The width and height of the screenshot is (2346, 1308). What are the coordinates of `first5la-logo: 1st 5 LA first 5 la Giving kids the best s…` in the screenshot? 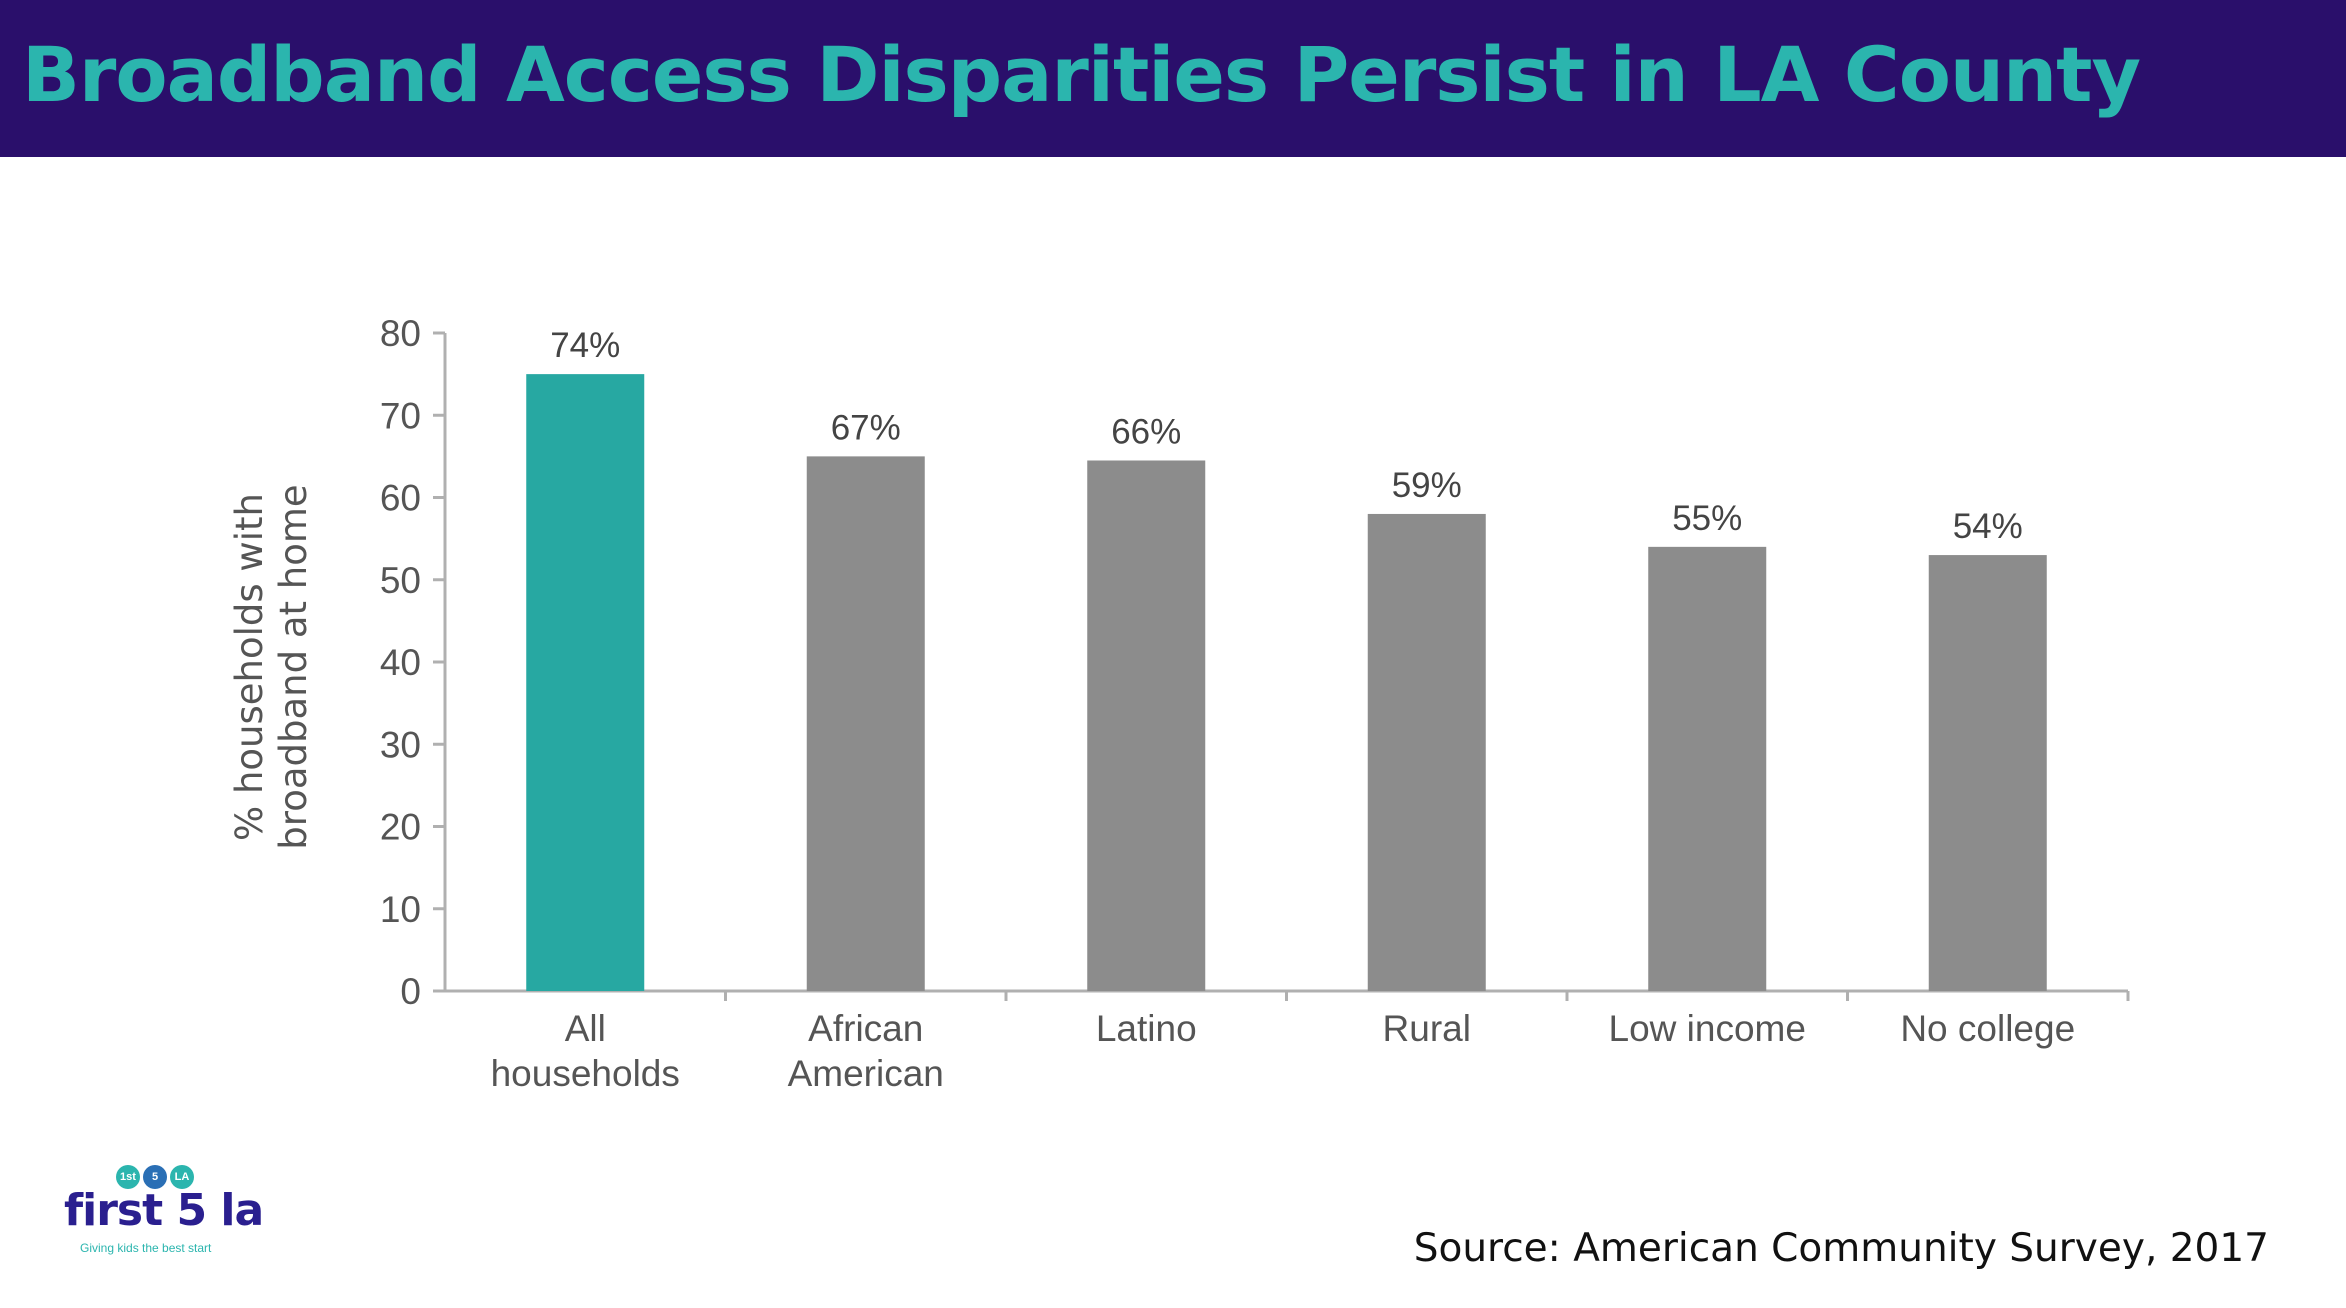 It's located at (164, 1213).